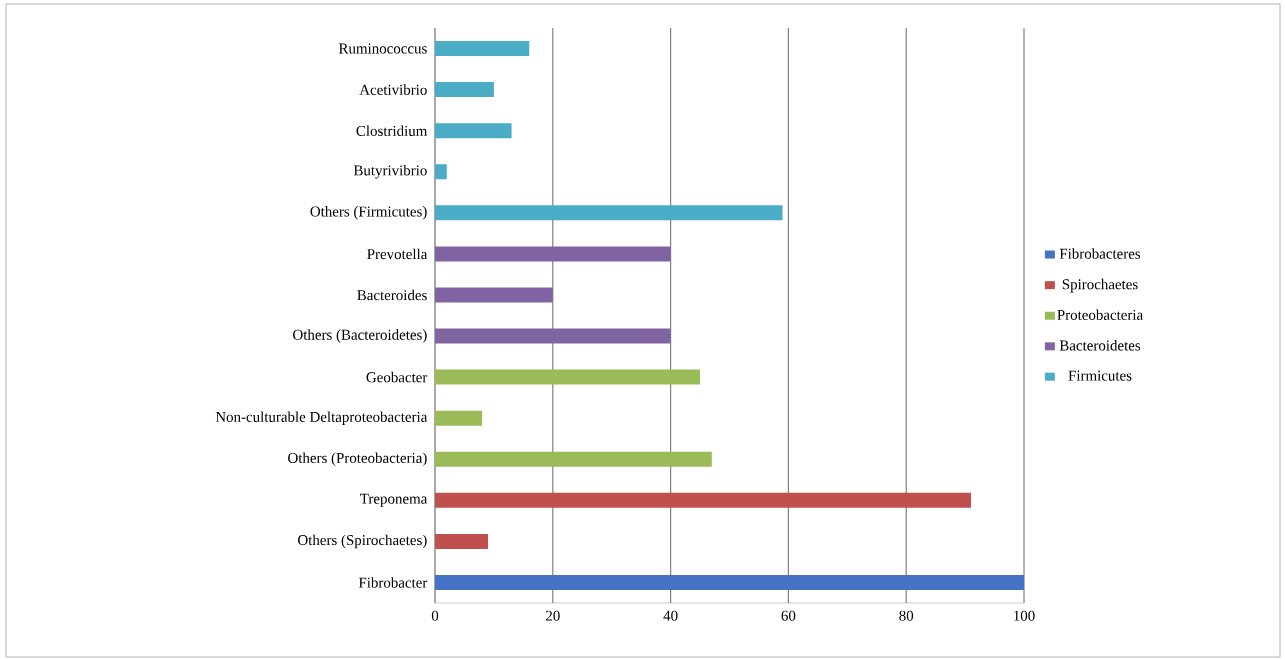 The height and width of the screenshot is (660, 1285). Describe the element at coordinates (321, 418) in the screenshot. I see `y-tick-label: Non-culturable Deltaproteobacteria` at that location.